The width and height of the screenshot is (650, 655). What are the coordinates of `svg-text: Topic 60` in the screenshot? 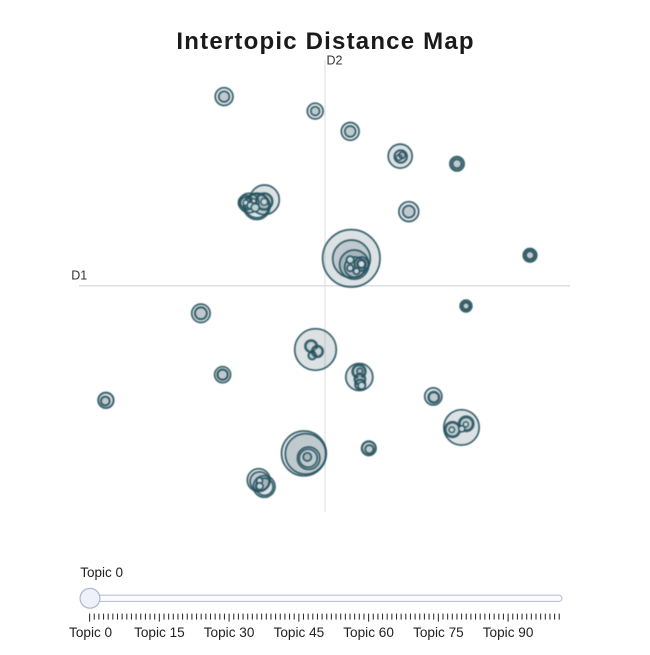 It's located at (368, 632).